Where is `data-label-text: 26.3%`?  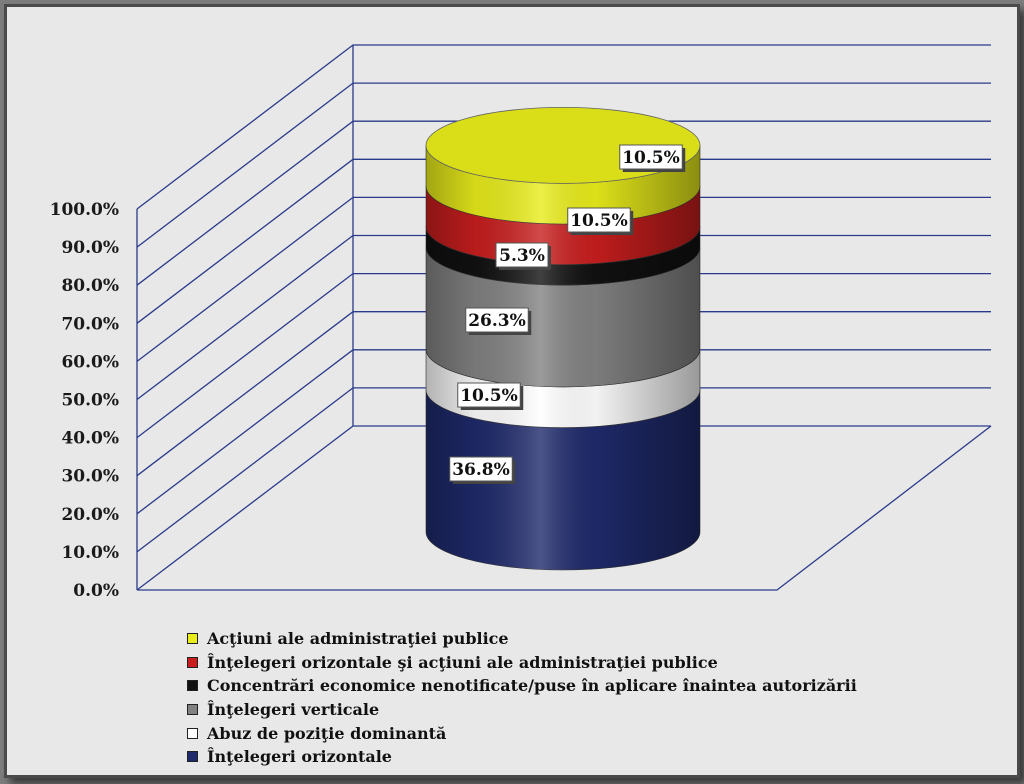
data-label-text: 26.3% is located at coordinates (497, 321).